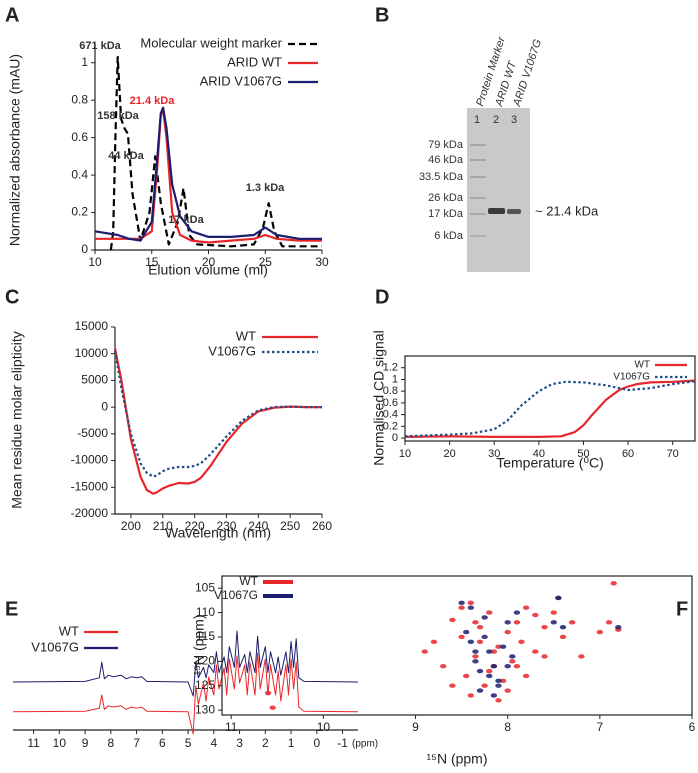 The height and width of the screenshot is (773, 698). I want to click on y-tick-label: 0, so click(84, 249).